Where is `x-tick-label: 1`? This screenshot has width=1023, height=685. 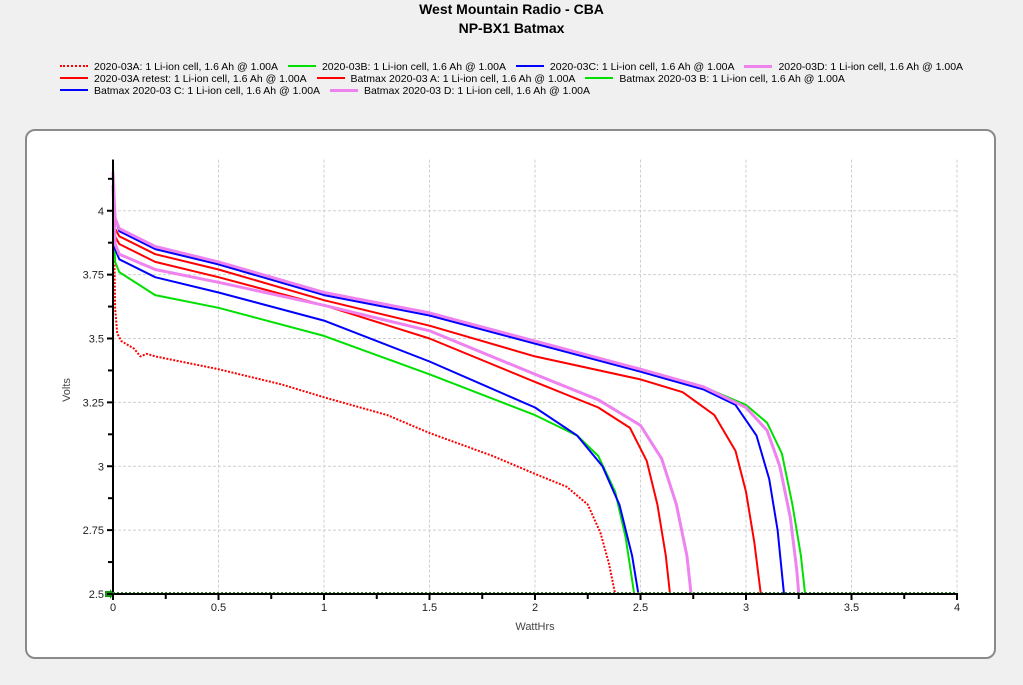 x-tick-label: 1 is located at coordinates (324, 608).